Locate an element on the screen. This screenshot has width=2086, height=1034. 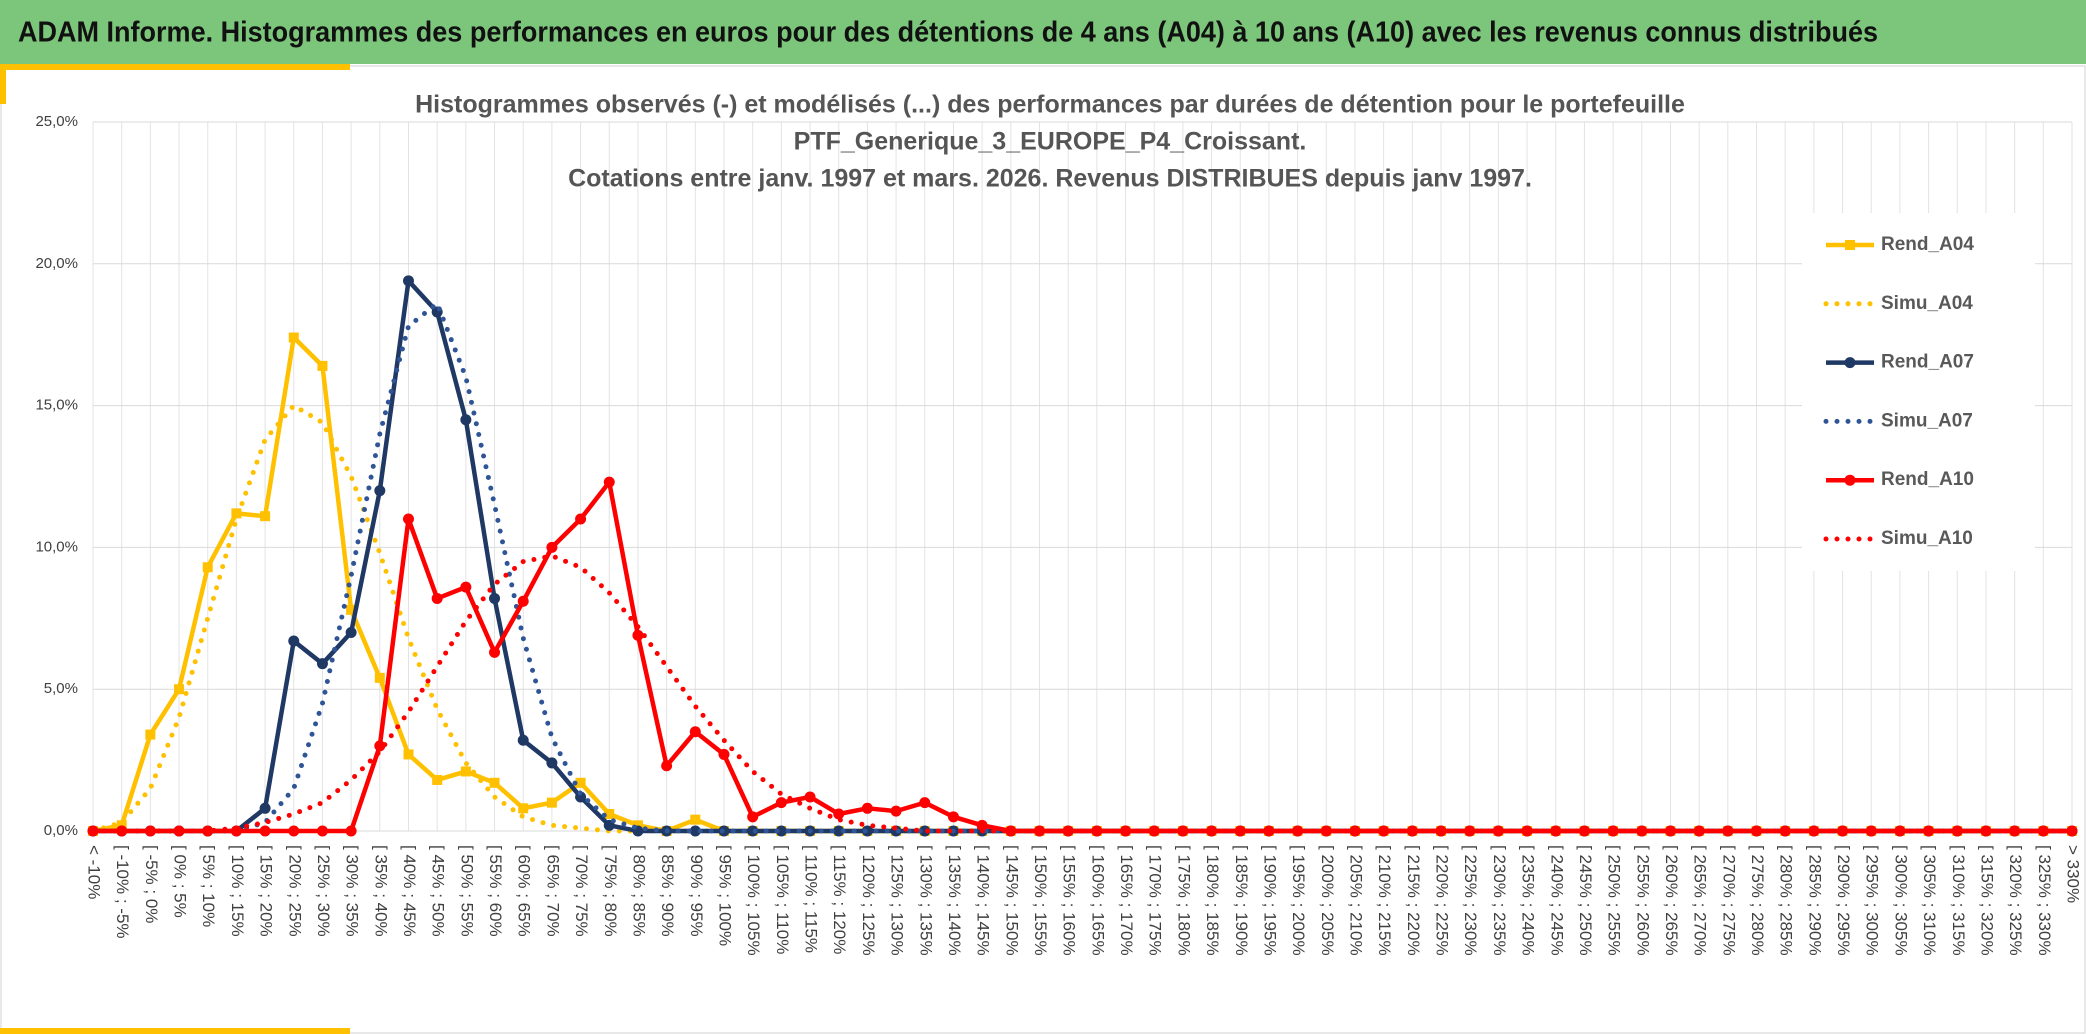
legend-label: Rend_A07 is located at coordinates (1927, 362).